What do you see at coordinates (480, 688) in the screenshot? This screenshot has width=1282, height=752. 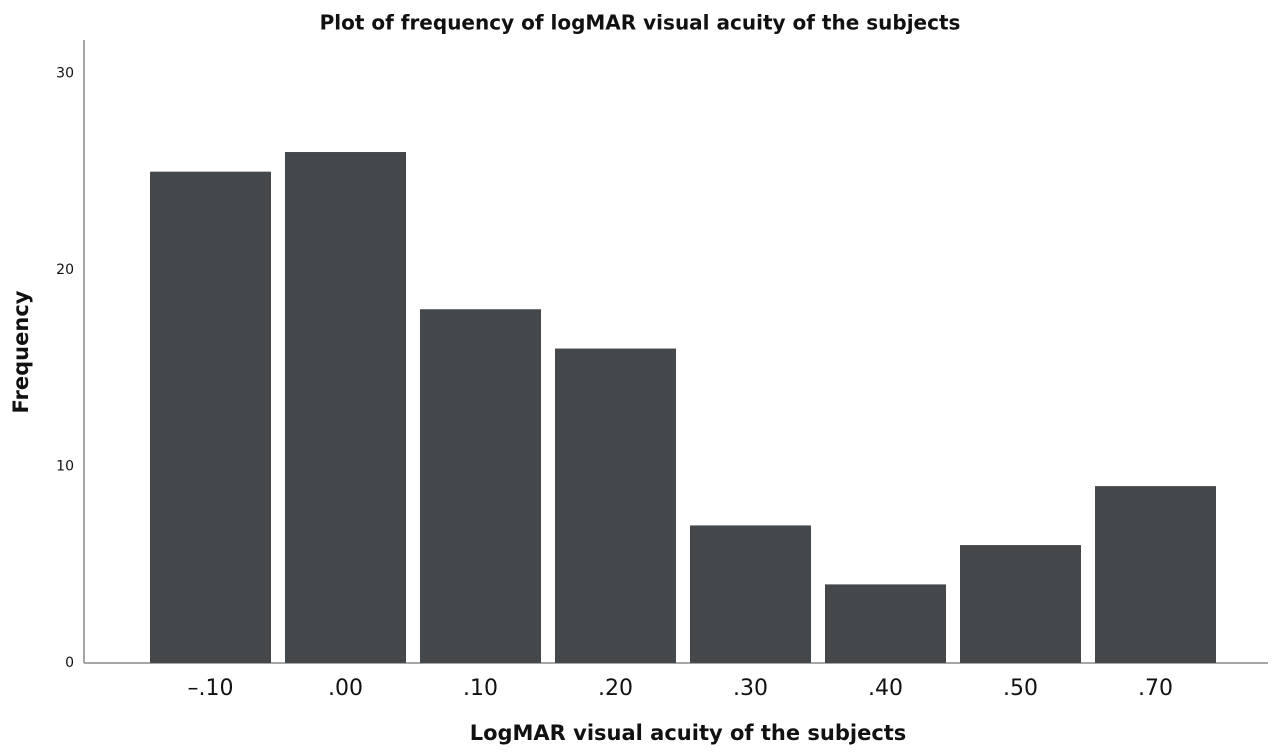 I see `x-tick-label: .10` at bounding box center [480, 688].